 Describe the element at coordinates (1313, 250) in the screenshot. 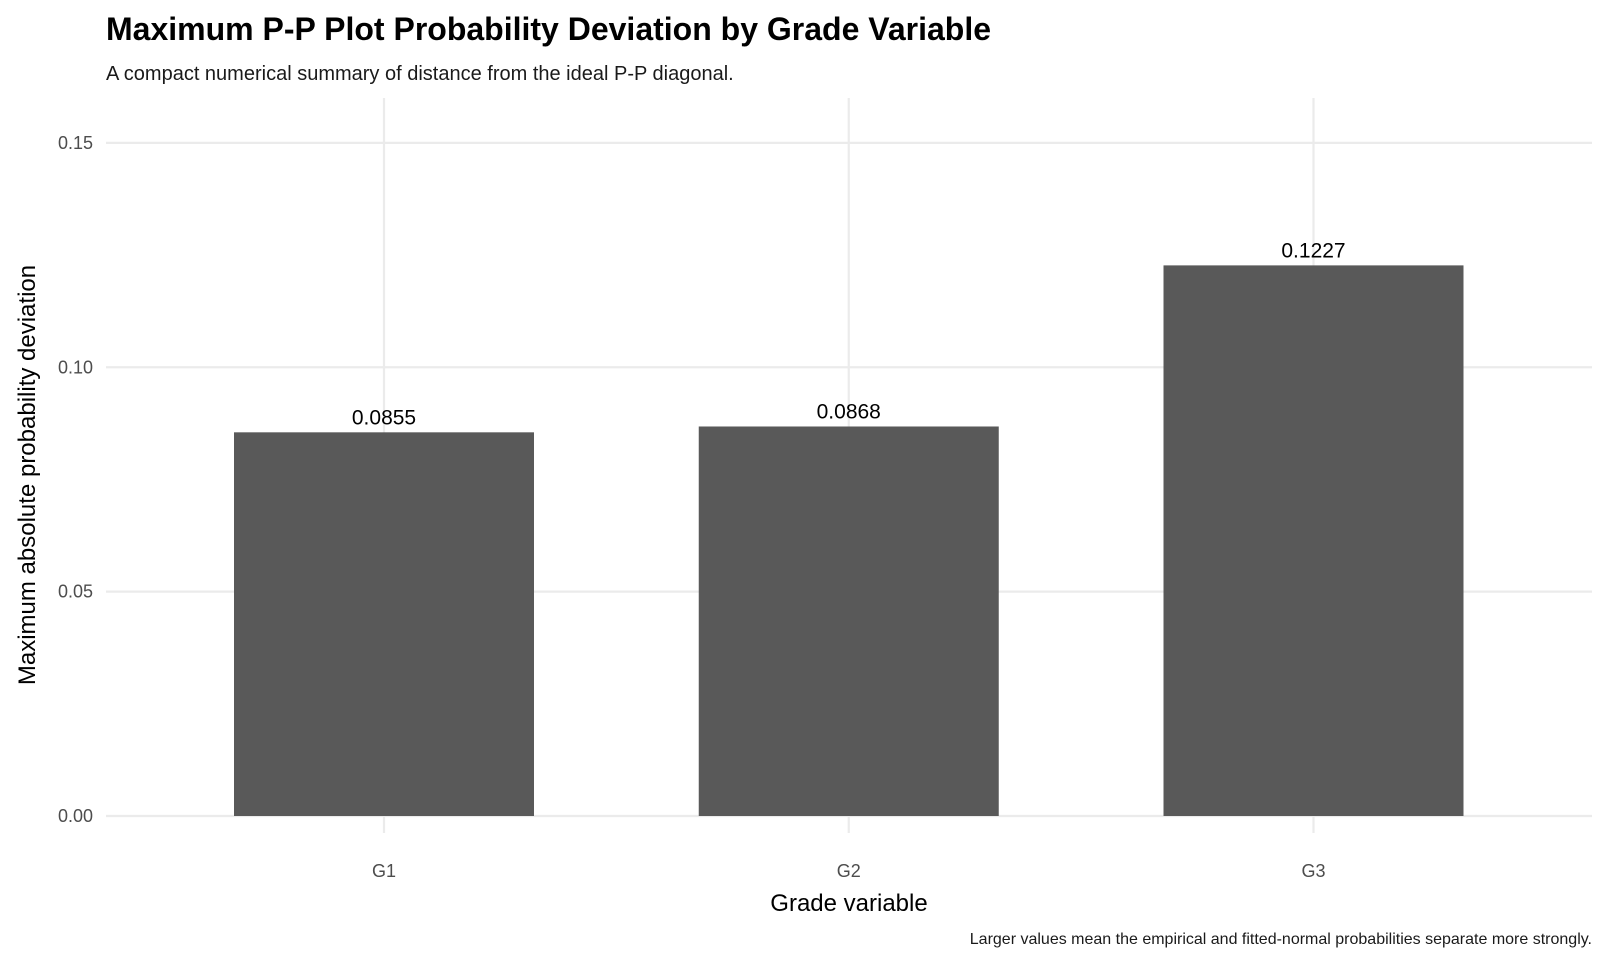

I see `data-label-g3: 0.1227` at that location.